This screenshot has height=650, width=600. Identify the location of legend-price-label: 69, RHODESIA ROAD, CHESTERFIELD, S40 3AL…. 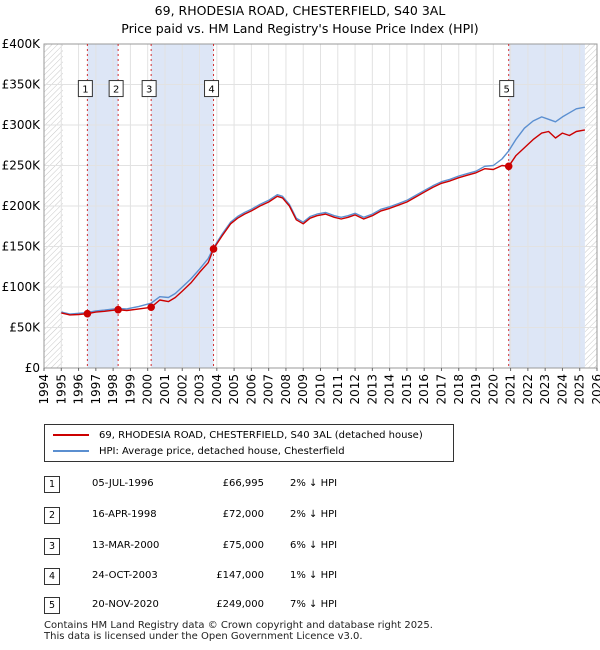
(261, 435).